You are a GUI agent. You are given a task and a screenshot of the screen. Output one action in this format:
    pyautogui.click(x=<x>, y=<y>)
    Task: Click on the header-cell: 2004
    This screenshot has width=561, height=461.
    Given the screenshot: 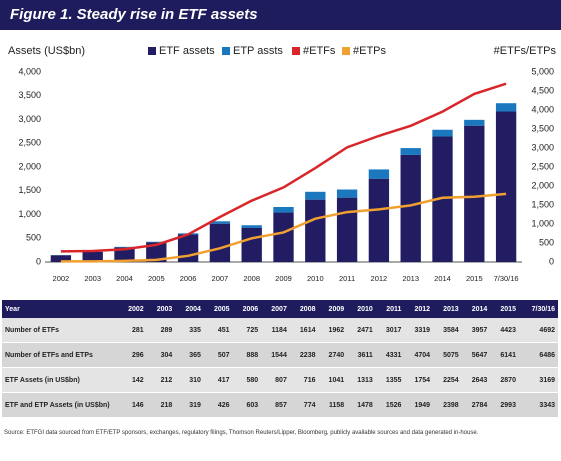 What is the action you would take?
    pyautogui.click(x=189, y=309)
    